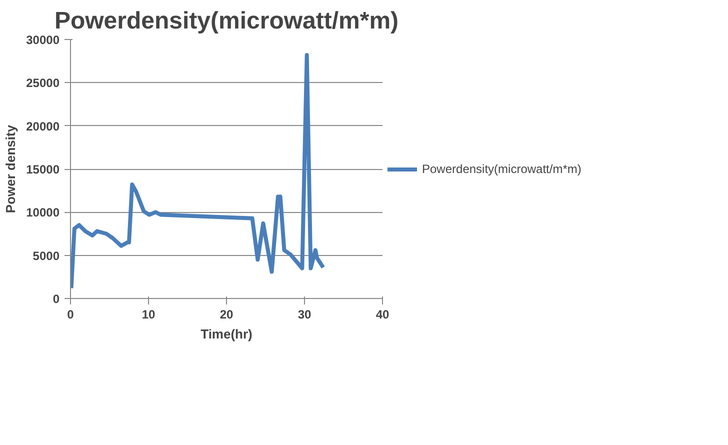  I want to click on y-tick-label: 25000, so click(43, 83).